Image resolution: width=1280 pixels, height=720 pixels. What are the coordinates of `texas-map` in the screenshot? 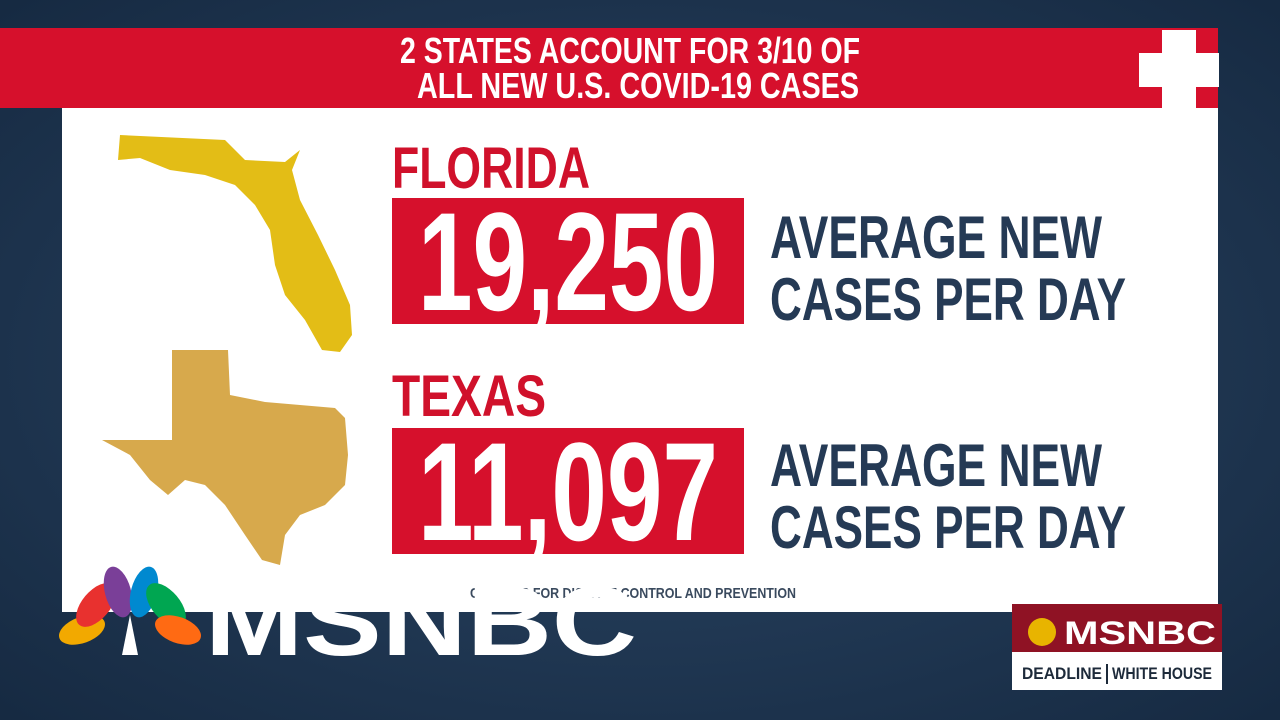 It's located at (225, 457).